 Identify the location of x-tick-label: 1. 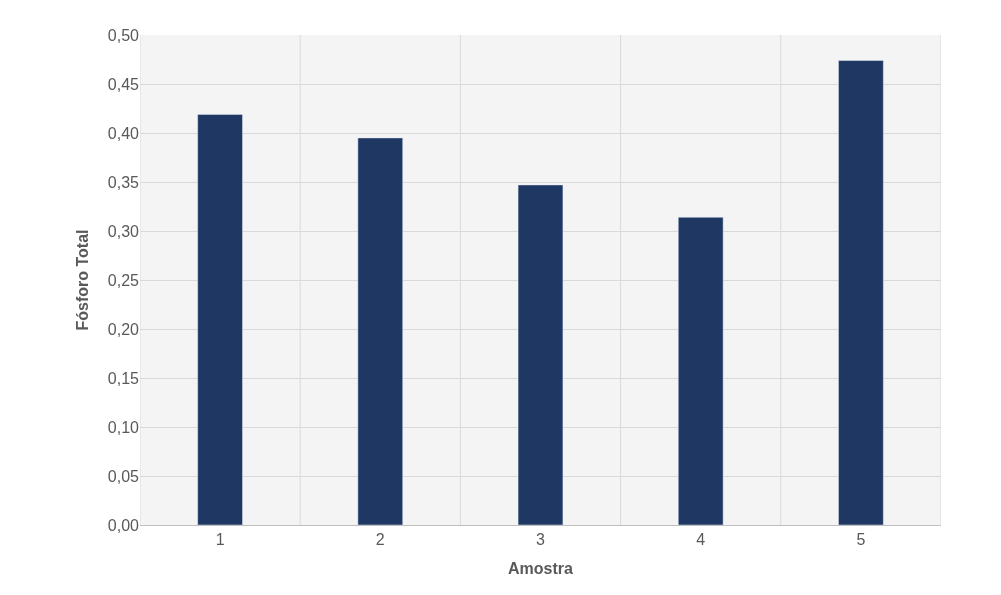
(220, 540).